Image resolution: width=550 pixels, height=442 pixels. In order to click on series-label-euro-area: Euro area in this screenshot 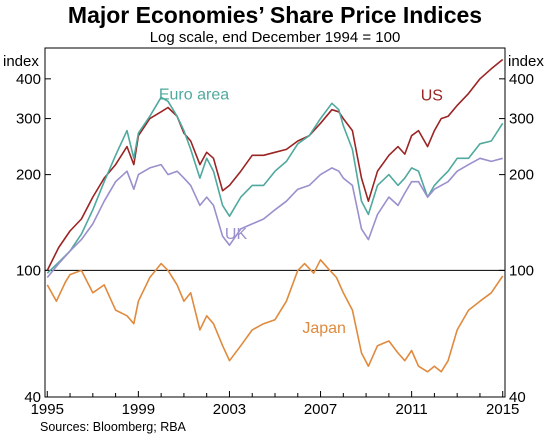, I will do `click(194, 95)`.